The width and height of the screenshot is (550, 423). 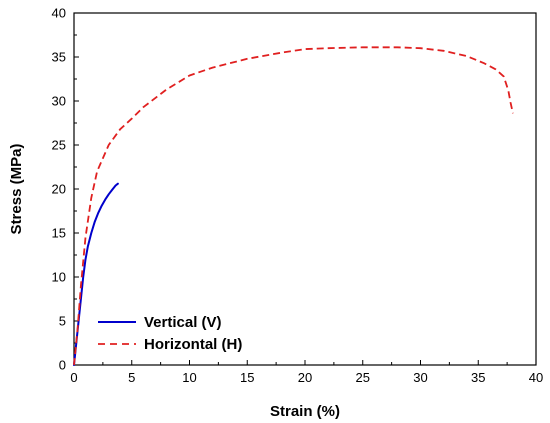 What do you see at coordinates (16, 189) in the screenshot?
I see `y-axis-title: Stress (MPa)` at bounding box center [16, 189].